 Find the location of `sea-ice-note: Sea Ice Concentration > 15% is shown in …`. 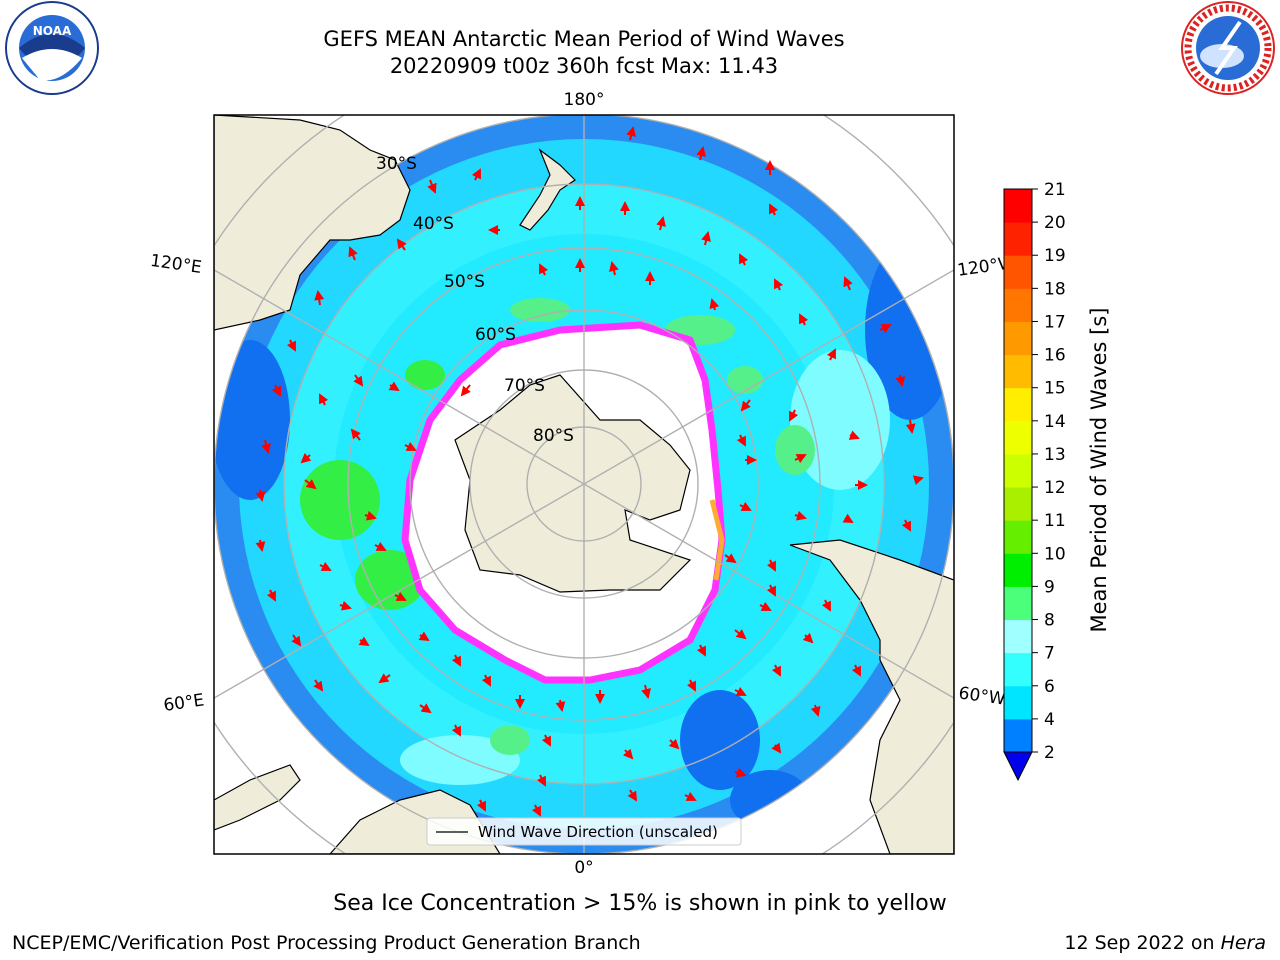

sea-ice-note: Sea Ice Concentration > 15% is shown in … is located at coordinates (640, 903).